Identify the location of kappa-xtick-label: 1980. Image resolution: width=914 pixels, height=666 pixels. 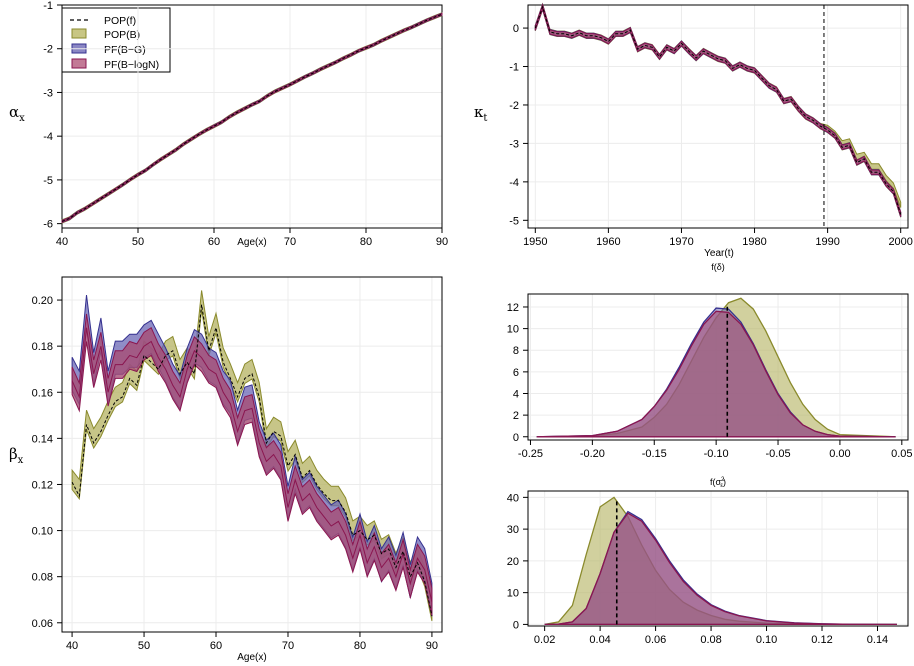
(754, 242).